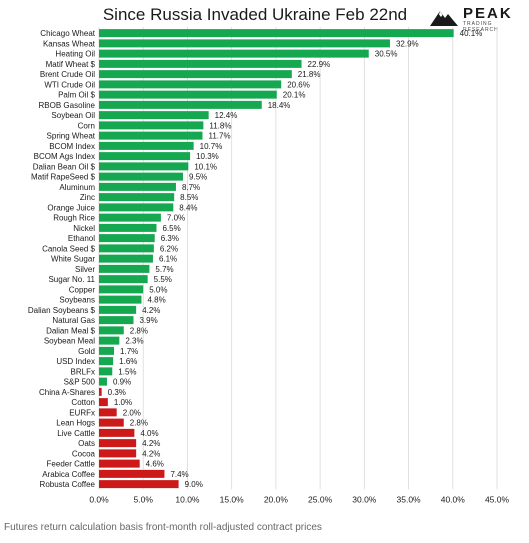 This screenshot has height=543, width=529. What do you see at coordinates (207, 156) in the screenshot?
I see `value-label: 10.3%` at bounding box center [207, 156].